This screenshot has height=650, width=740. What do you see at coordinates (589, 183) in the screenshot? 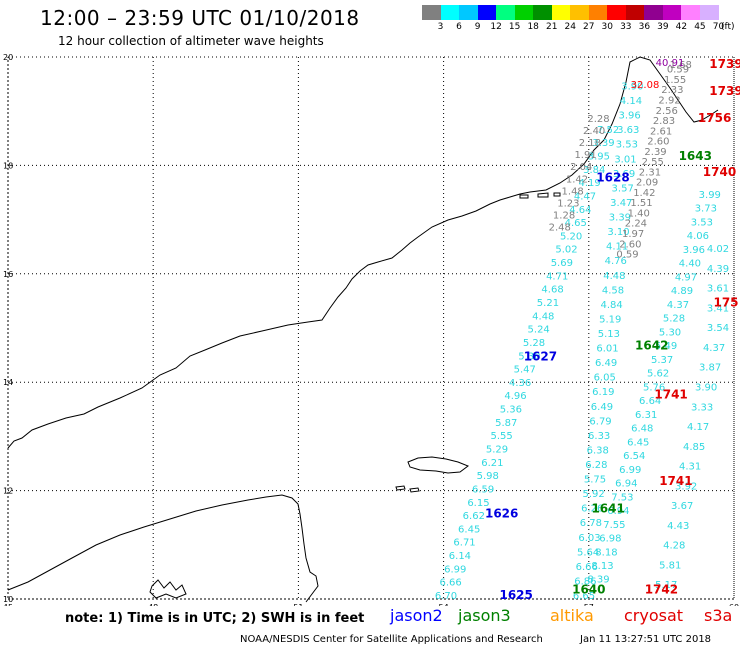
I see `wave-height-value: 4.19` at bounding box center [589, 183].